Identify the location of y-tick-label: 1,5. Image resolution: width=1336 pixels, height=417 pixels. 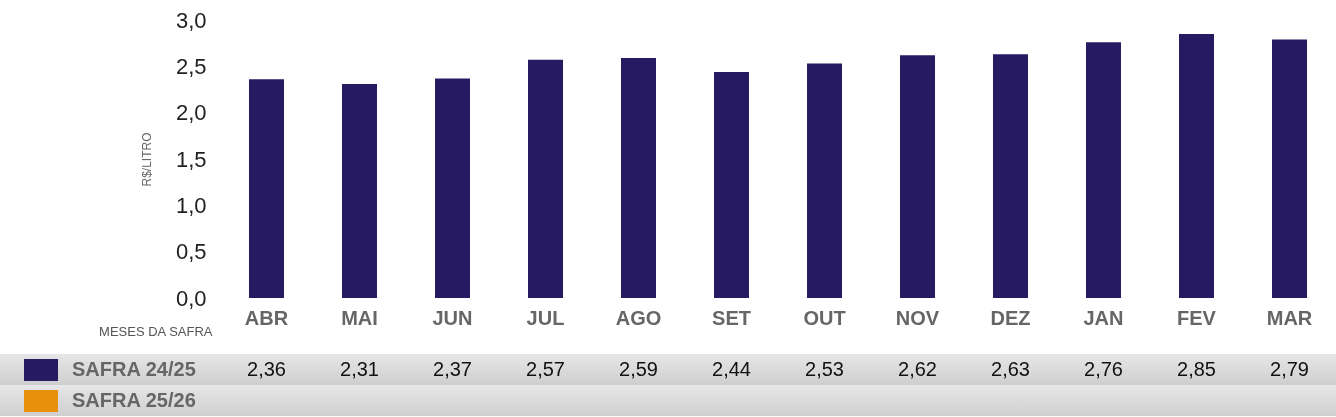
(191, 159).